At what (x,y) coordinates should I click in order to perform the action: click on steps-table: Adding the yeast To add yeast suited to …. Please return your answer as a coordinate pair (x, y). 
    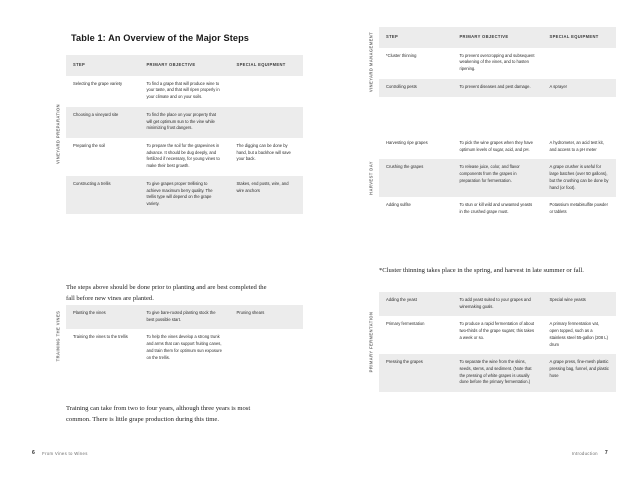
    Looking at the image, I should click on (497, 342).